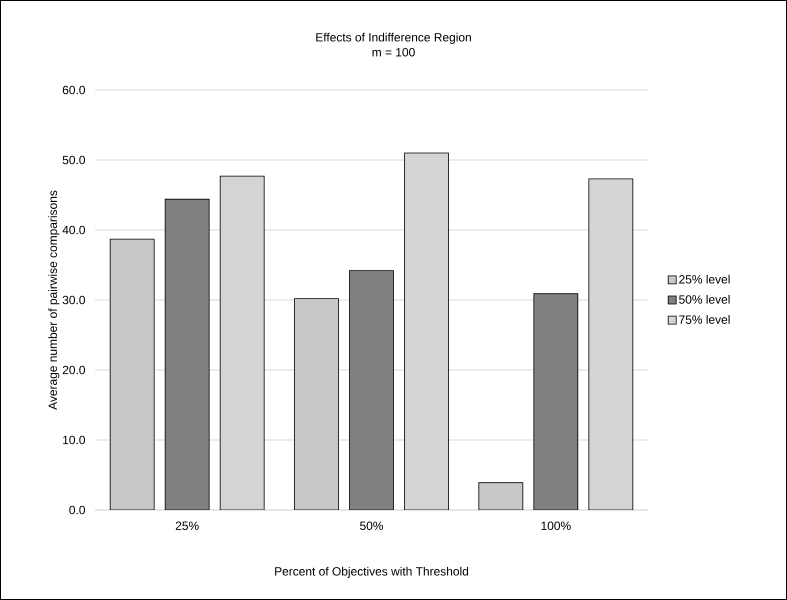 The image size is (787, 600). What do you see at coordinates (77, 510) in the screenshot?
I see `y-tick-label: 0.0` at bounding box center [77, 510].